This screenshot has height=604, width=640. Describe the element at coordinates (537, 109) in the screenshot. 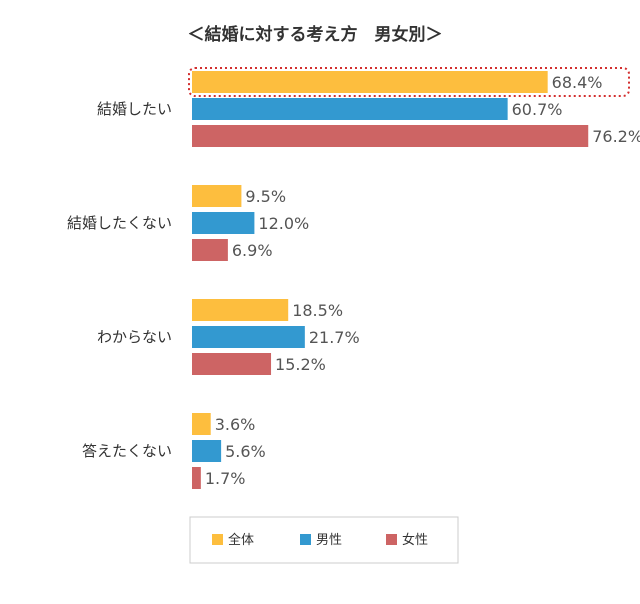

I see `value-label: 60.7%` at that location.